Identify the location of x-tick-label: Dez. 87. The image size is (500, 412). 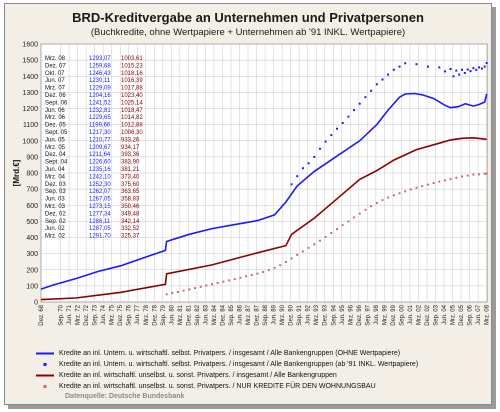
(258, 314).